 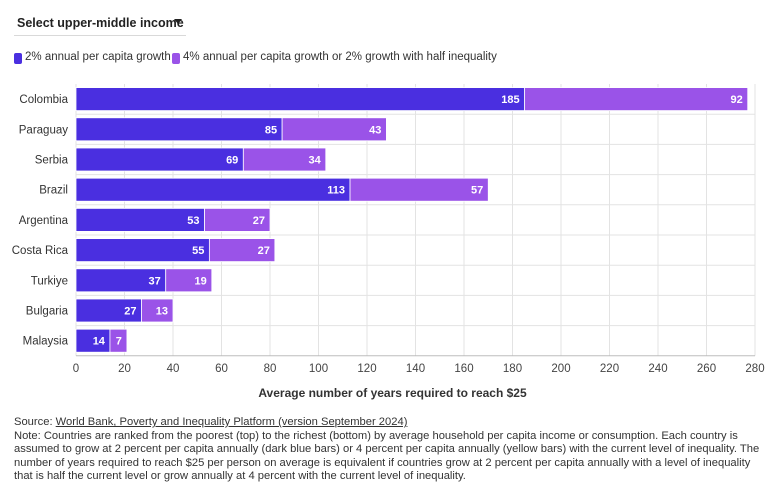 What do you see at coordinates (18, 58) in the screenshot?
I see `legend-swatch-2pct` at bounding box center [18, 58].